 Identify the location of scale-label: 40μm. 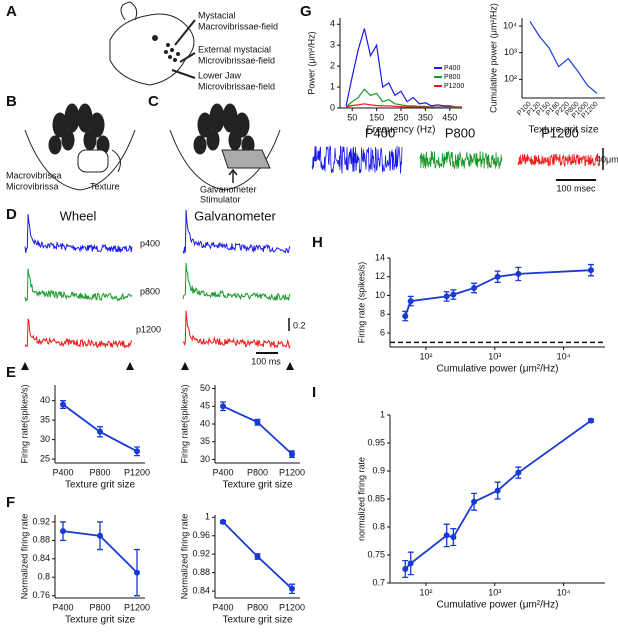
(607, 159).